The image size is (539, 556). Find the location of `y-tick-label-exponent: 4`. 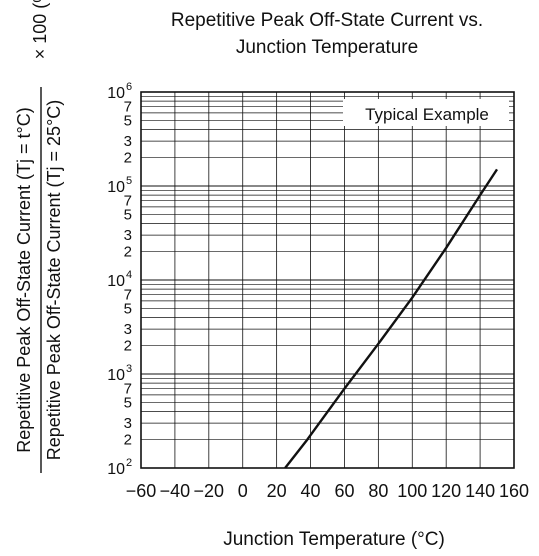

y-tick-label-exponent: 4 is located at coordinates (129, 275).